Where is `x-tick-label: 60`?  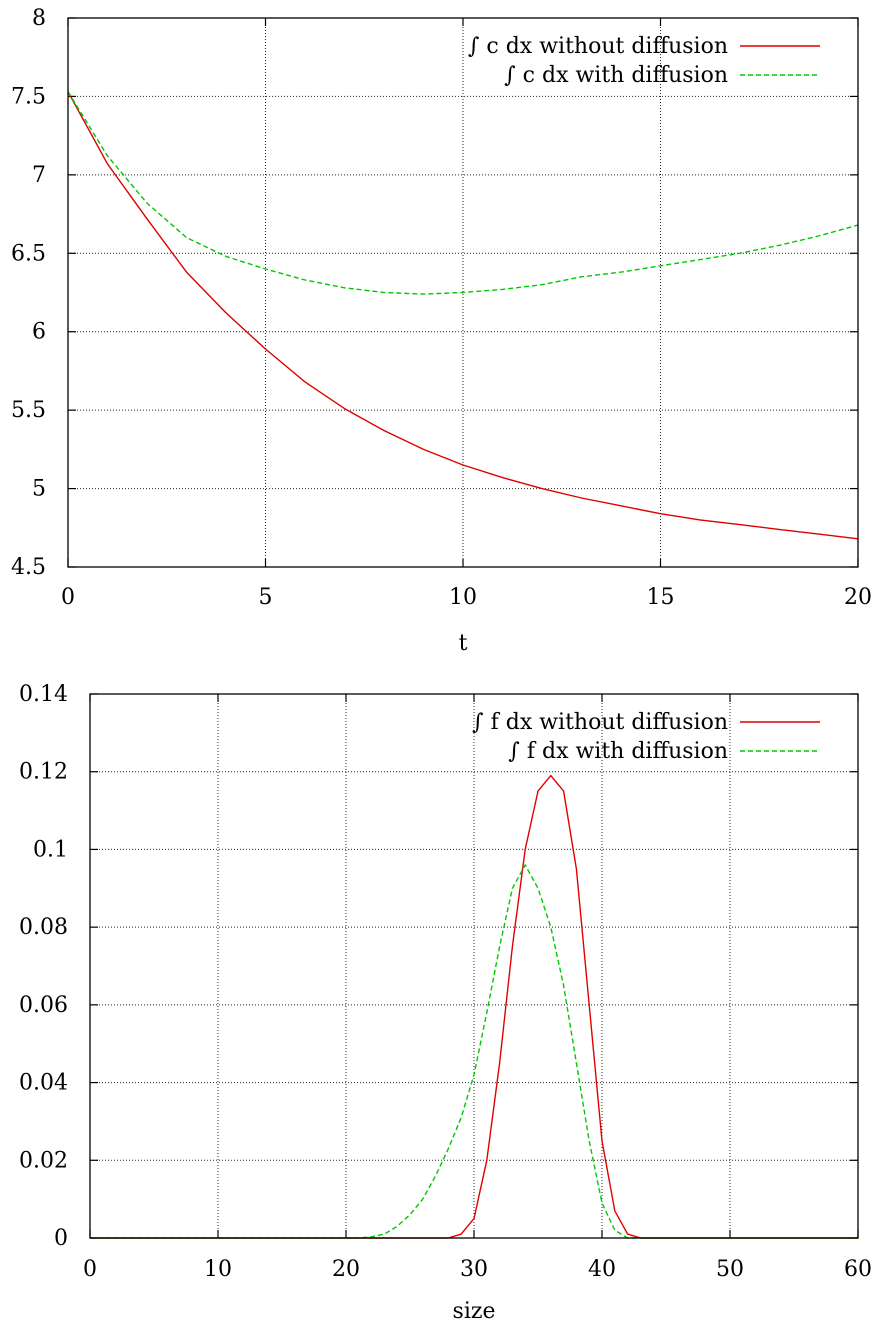
x-tick-label: 60 is located at coordinates (858, 1269).